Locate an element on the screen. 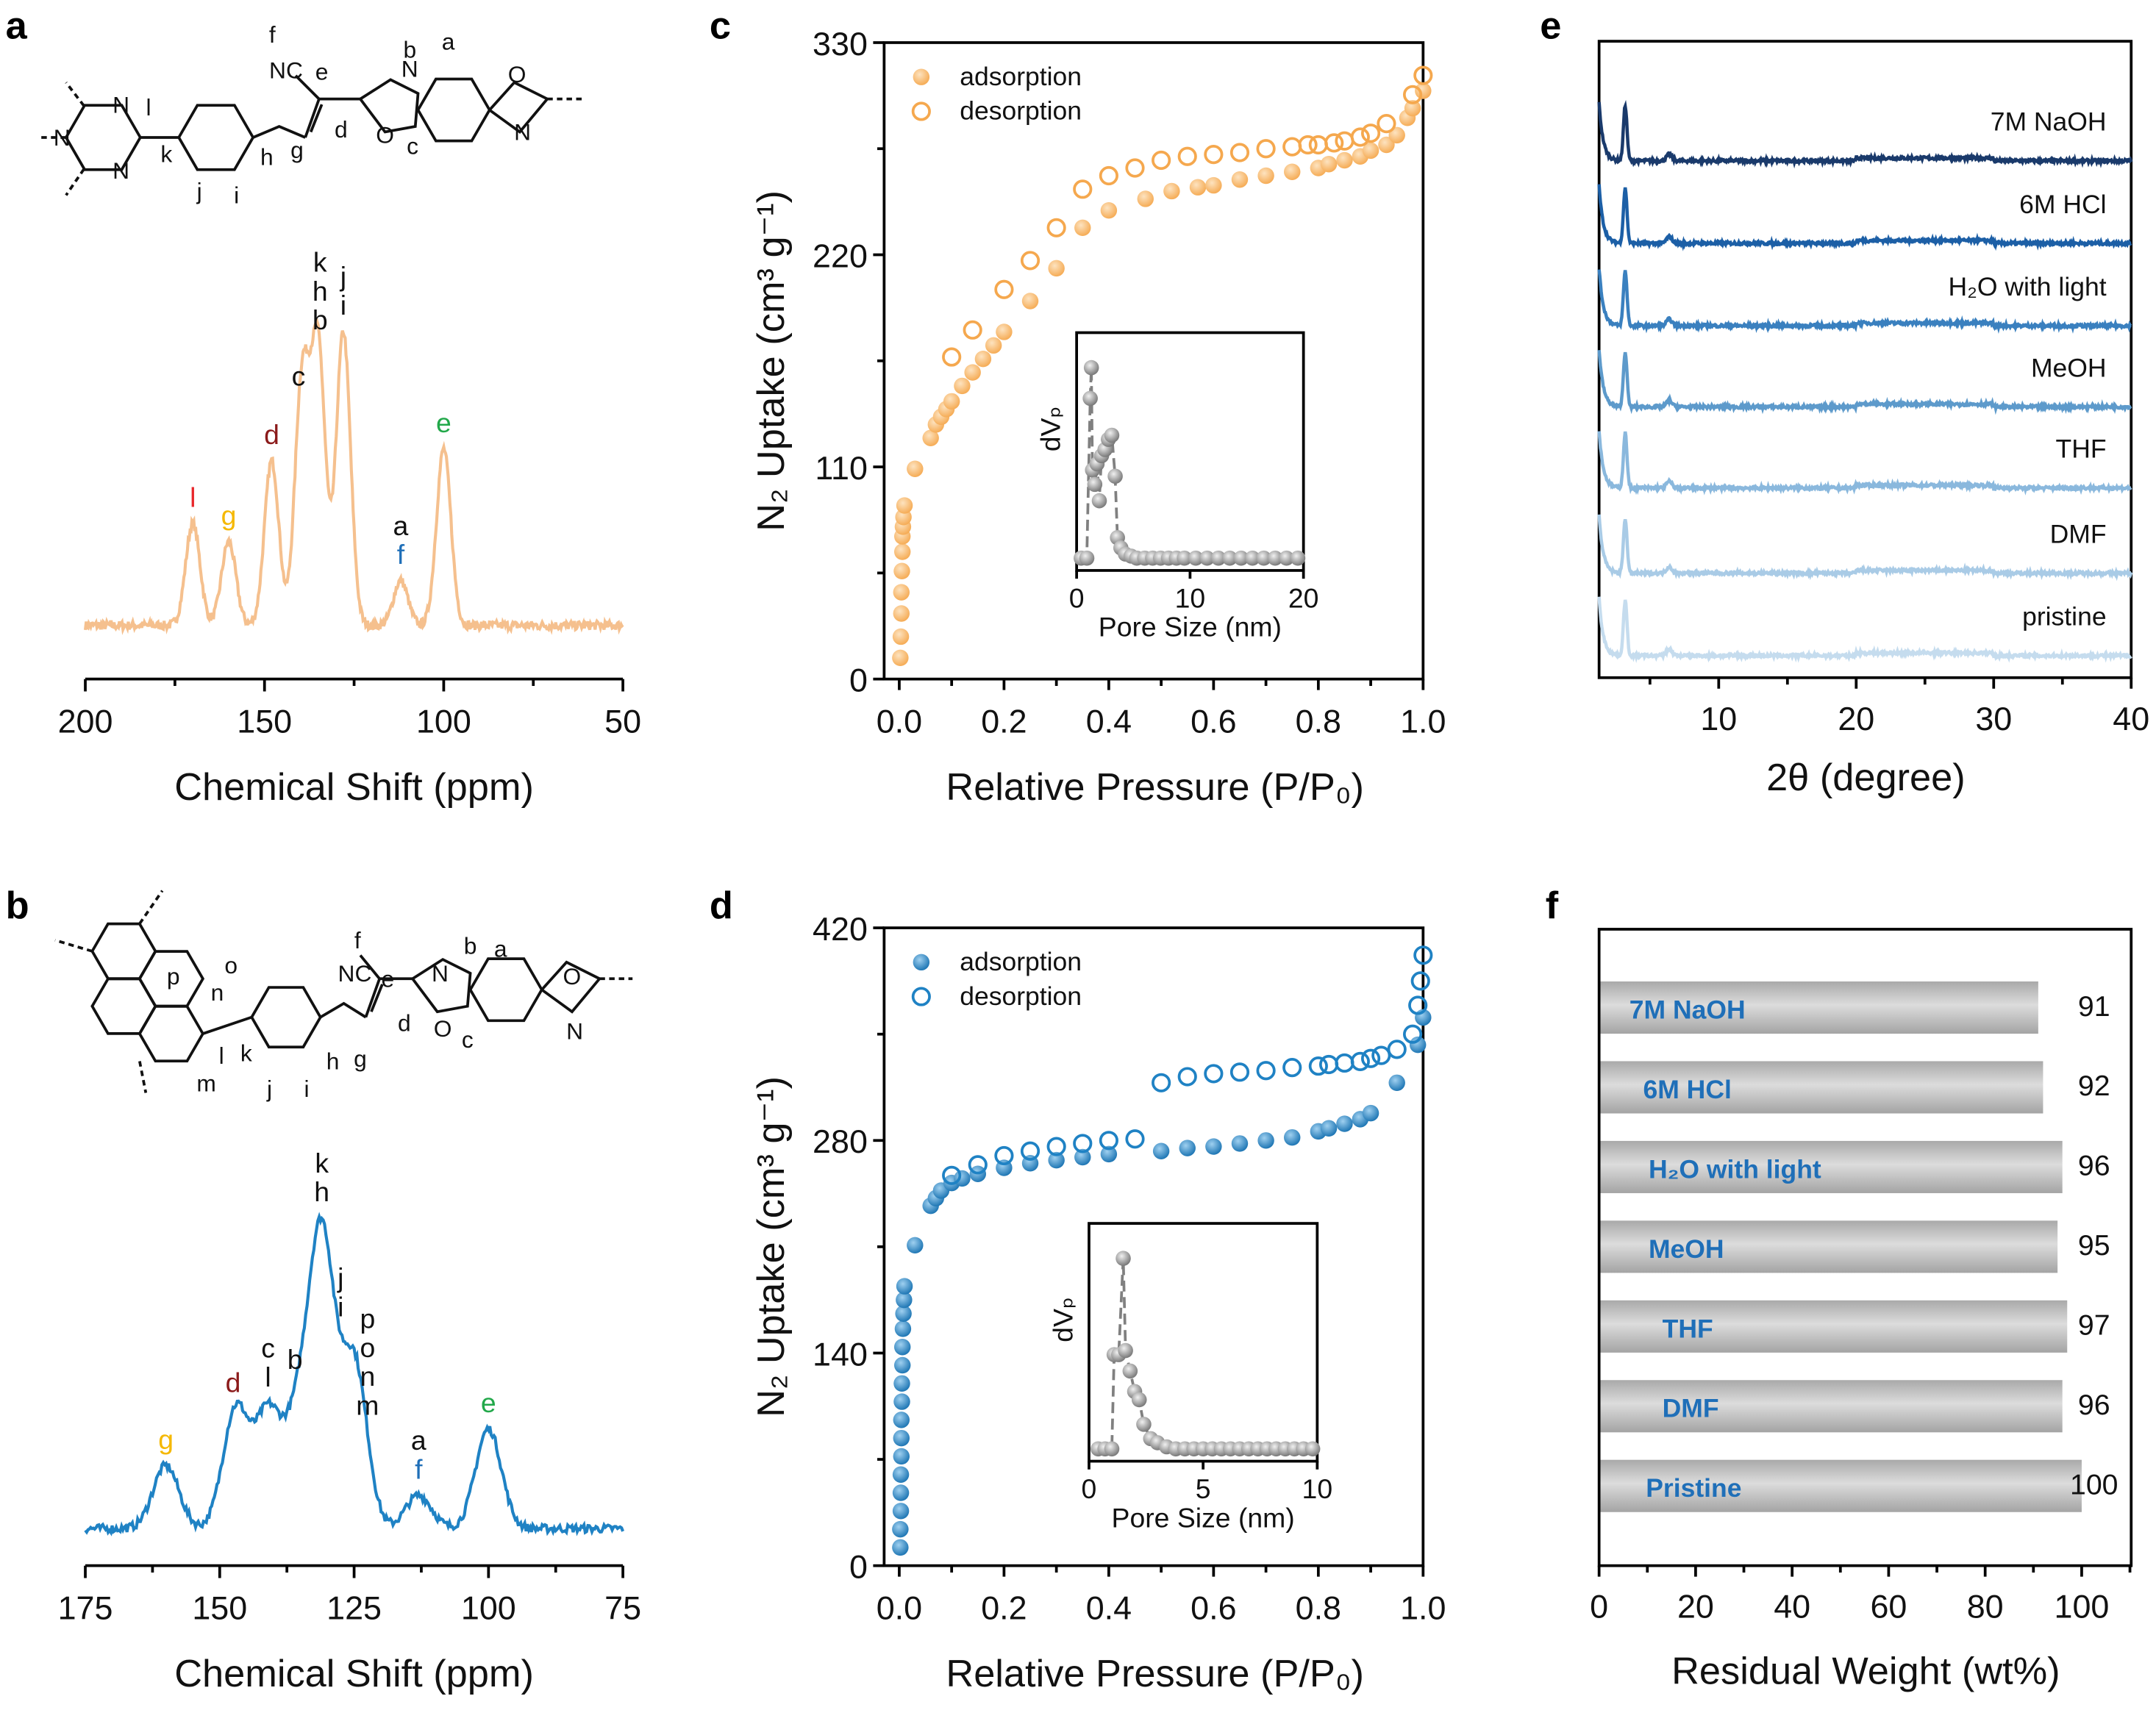 The width and height of the screenshot is (2156, 1710). structure-label: NC is located at coordinates (355, 973).